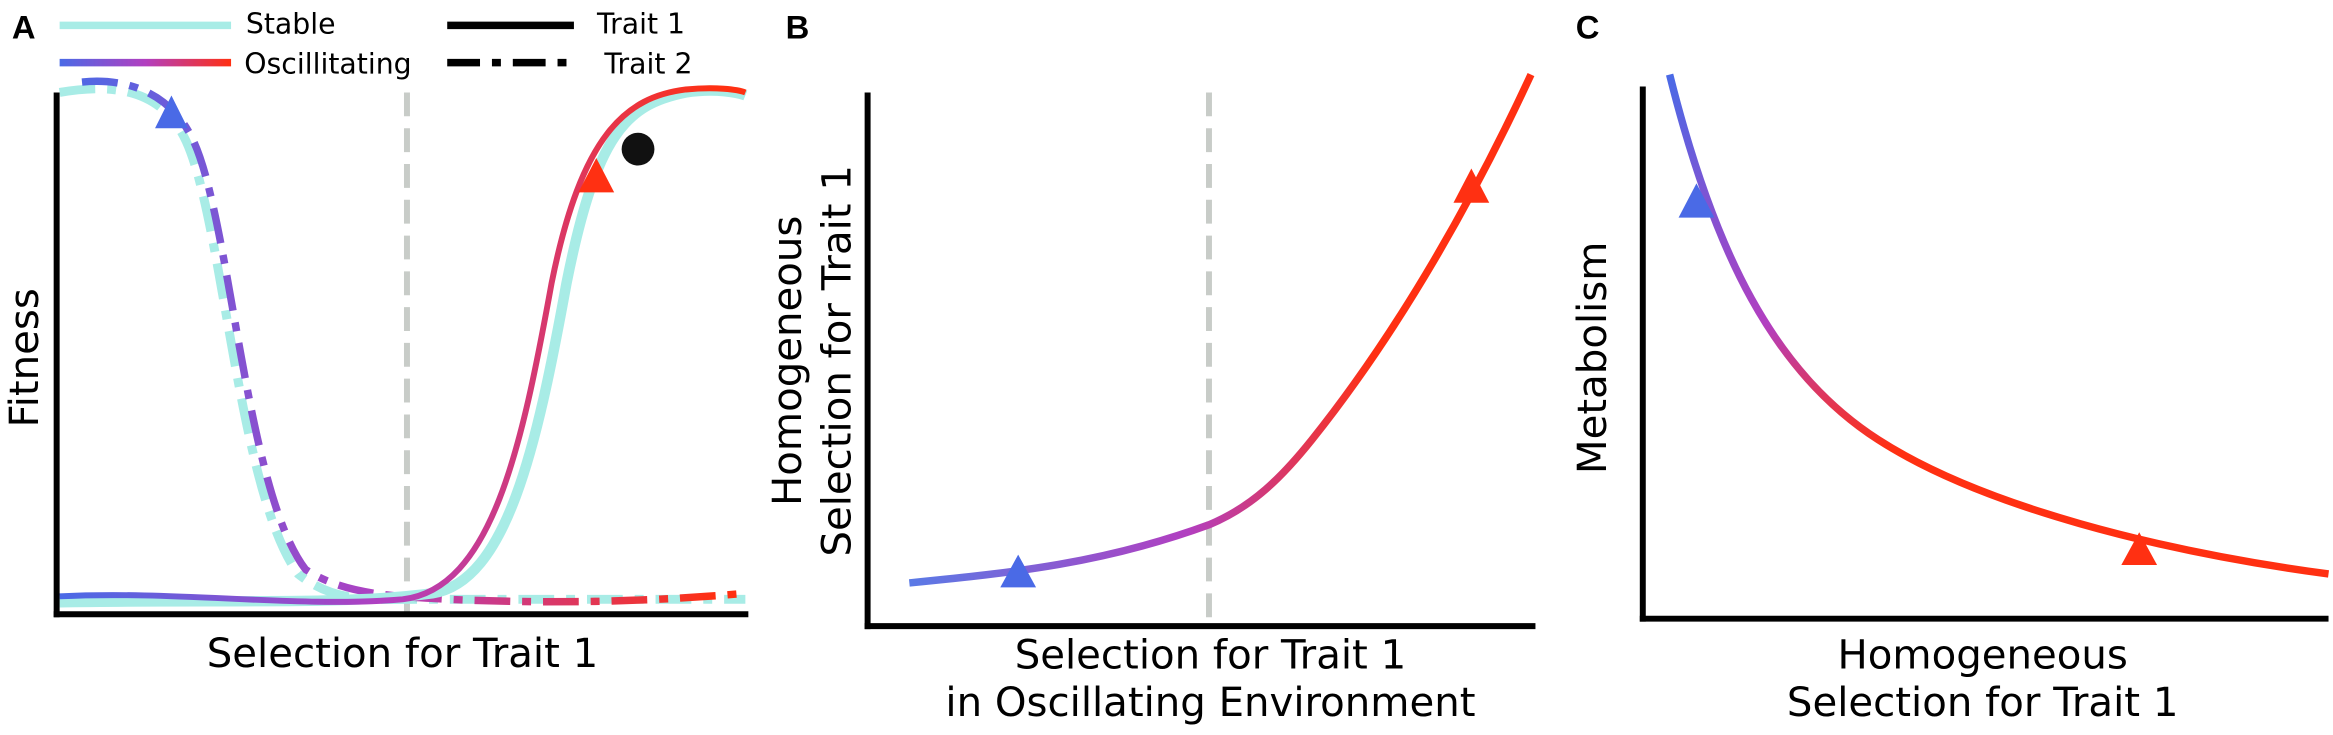  I want to click on legend-label: Trait 2, so click(647, 64).